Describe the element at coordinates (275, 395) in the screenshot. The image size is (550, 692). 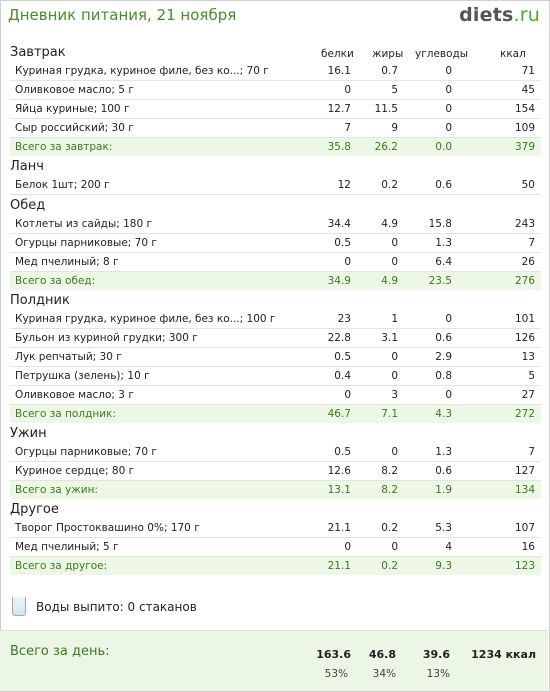
I see `food-row: Оливковое масло; 3 г 0 3 0 27` at that location.